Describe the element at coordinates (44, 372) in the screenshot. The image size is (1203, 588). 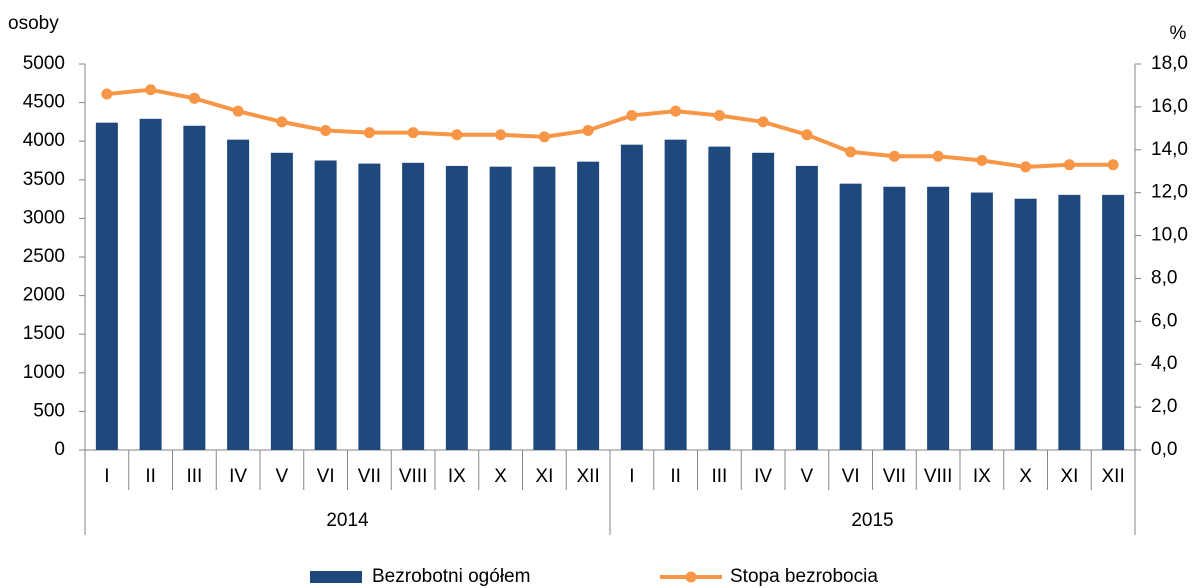
I see `y-tick-label: 1000` at that location.